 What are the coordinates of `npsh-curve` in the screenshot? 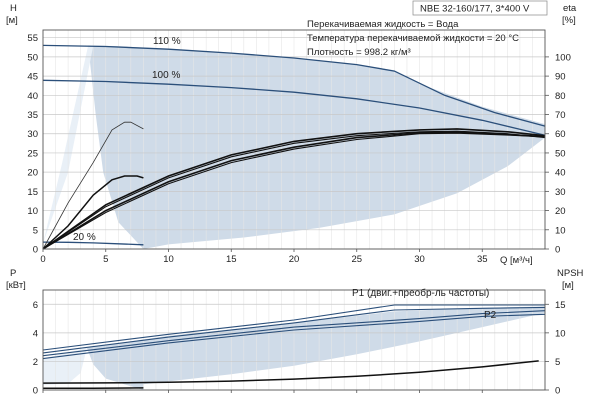 It's located at (290, 372).